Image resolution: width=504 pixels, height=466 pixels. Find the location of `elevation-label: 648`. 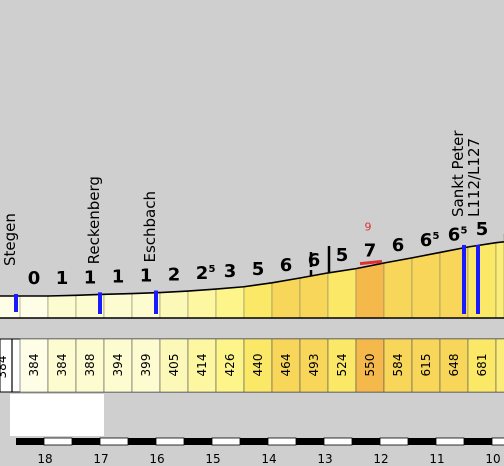

elevation-label: 648 is located at coordinates (454, 365).